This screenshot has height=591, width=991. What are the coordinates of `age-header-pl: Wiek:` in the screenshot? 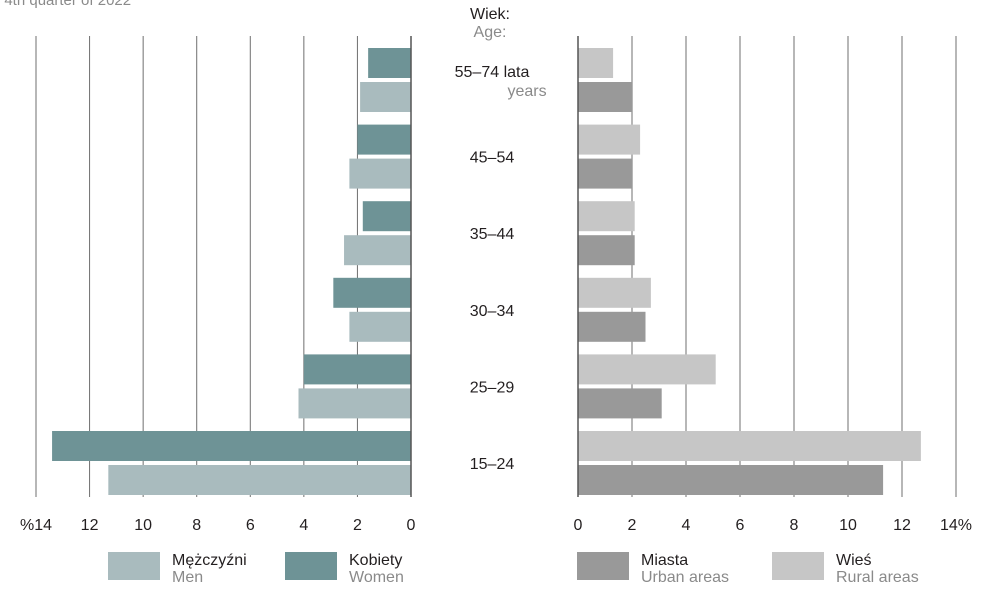 It's located at (490, 14).